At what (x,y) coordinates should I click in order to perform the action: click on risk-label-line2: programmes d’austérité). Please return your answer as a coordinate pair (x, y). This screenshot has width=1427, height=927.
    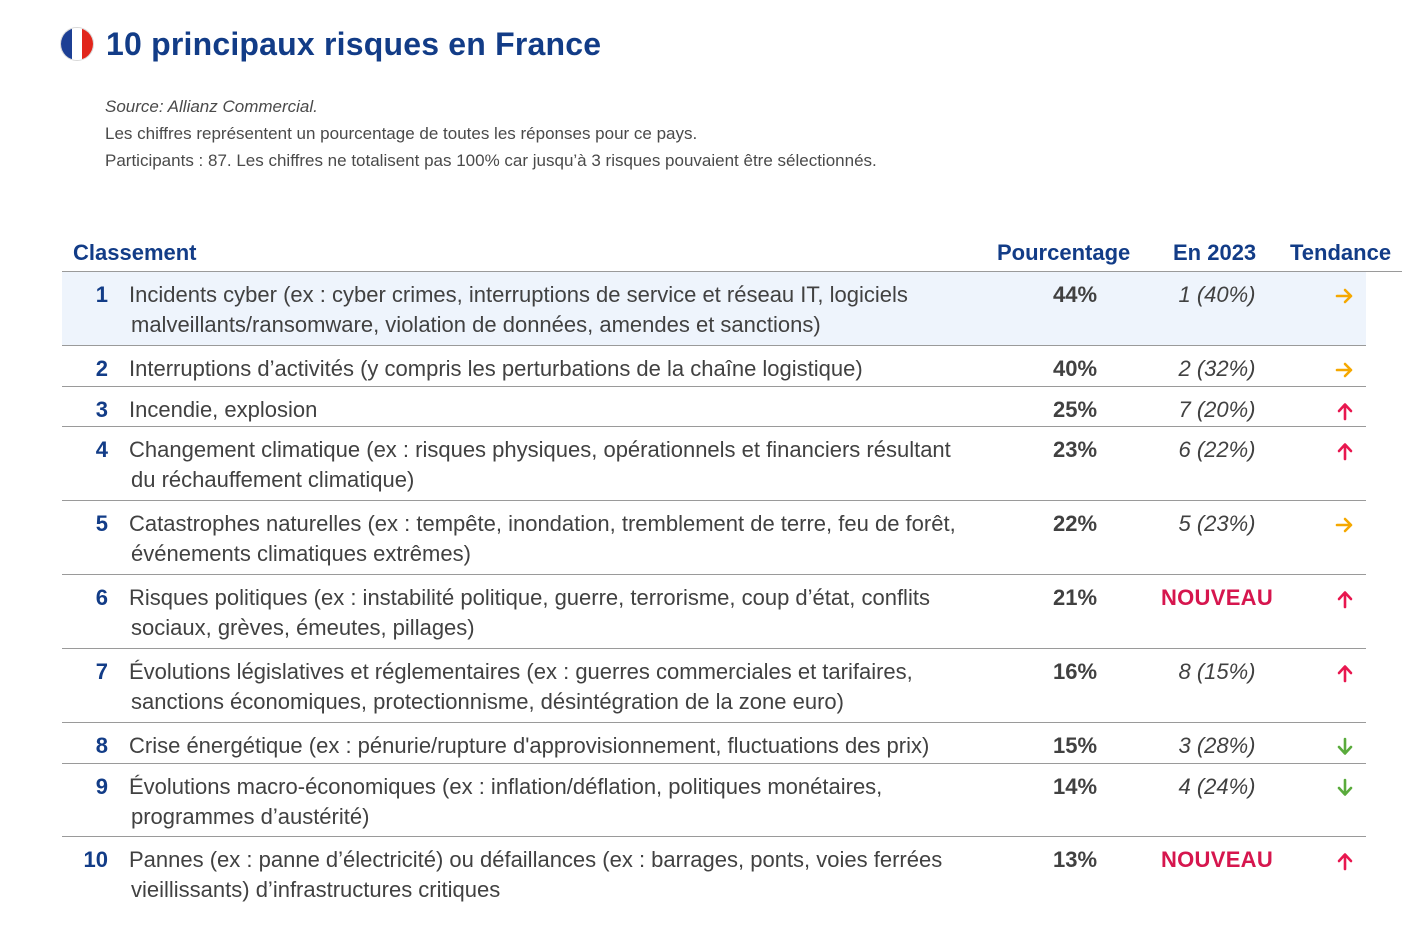
    Looking at the image, I should click on (250, 816).